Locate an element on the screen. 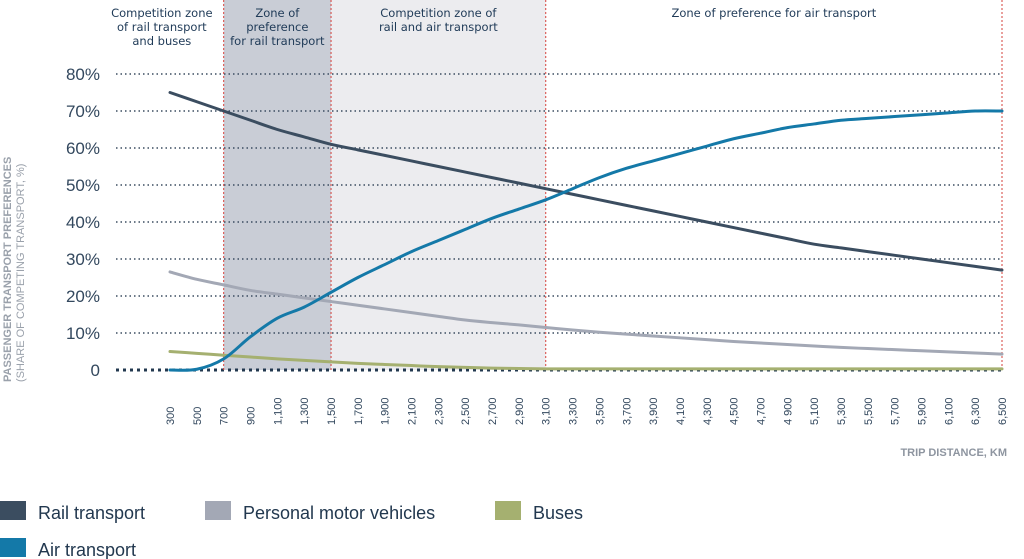 The height and width of the screenshot is (559, 1024). x-tick-label: 5,100 is located at coordinates (815, 411).